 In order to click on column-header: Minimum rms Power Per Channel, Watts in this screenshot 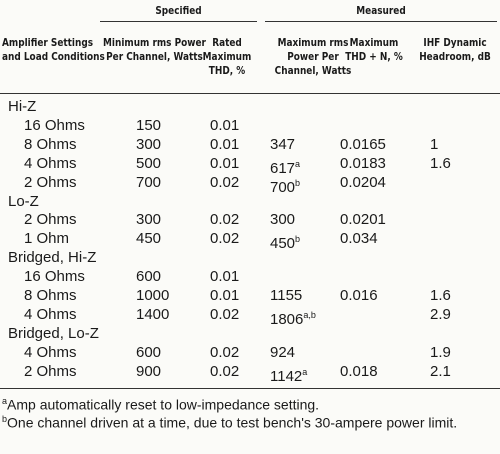, I will do `click(154, 50)`.